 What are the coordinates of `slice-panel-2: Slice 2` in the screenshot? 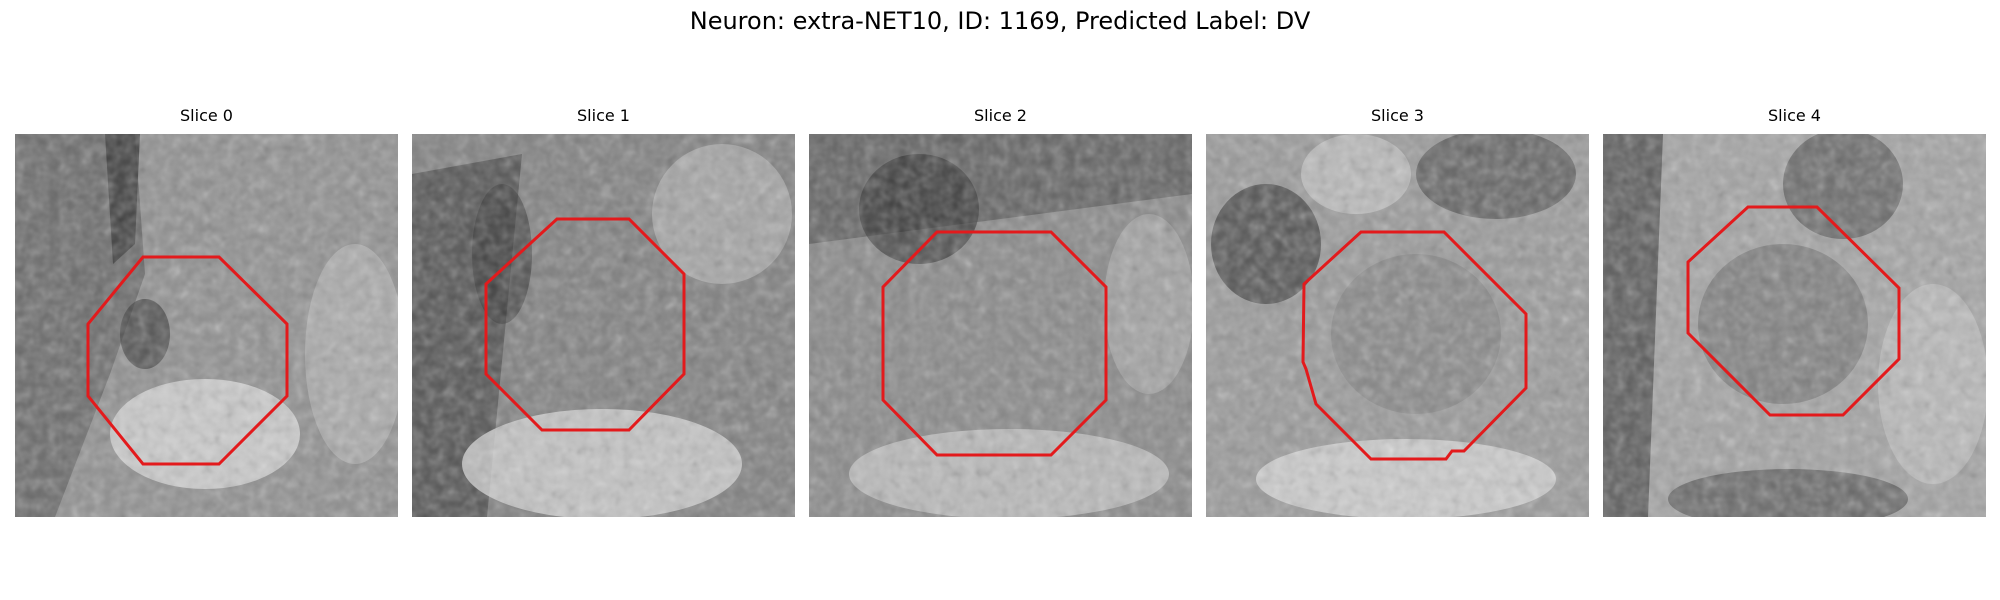 It's located at (1000, 311).